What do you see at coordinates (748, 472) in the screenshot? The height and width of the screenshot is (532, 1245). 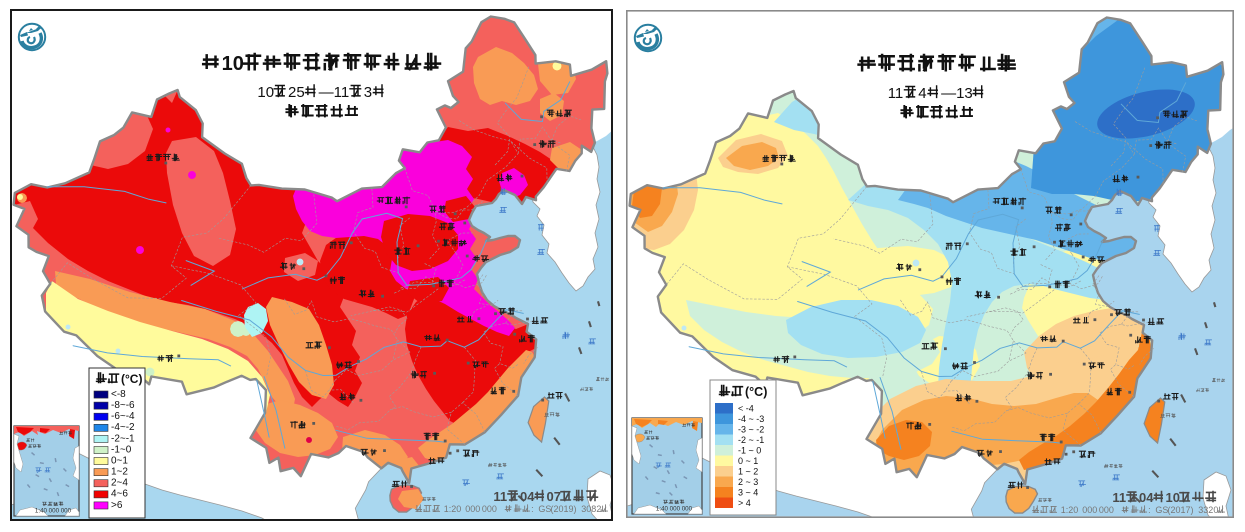 I see `svg-text: 1 ~ 2` at bounding box center [748, 472].